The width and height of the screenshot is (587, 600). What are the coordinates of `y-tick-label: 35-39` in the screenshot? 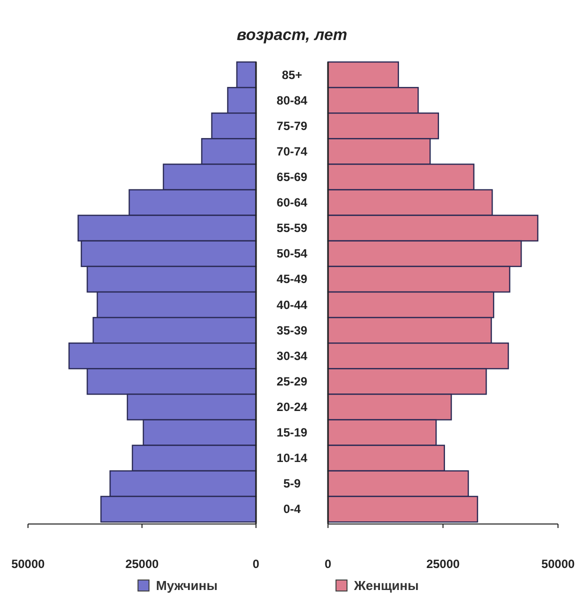 It's located at (292, 330).